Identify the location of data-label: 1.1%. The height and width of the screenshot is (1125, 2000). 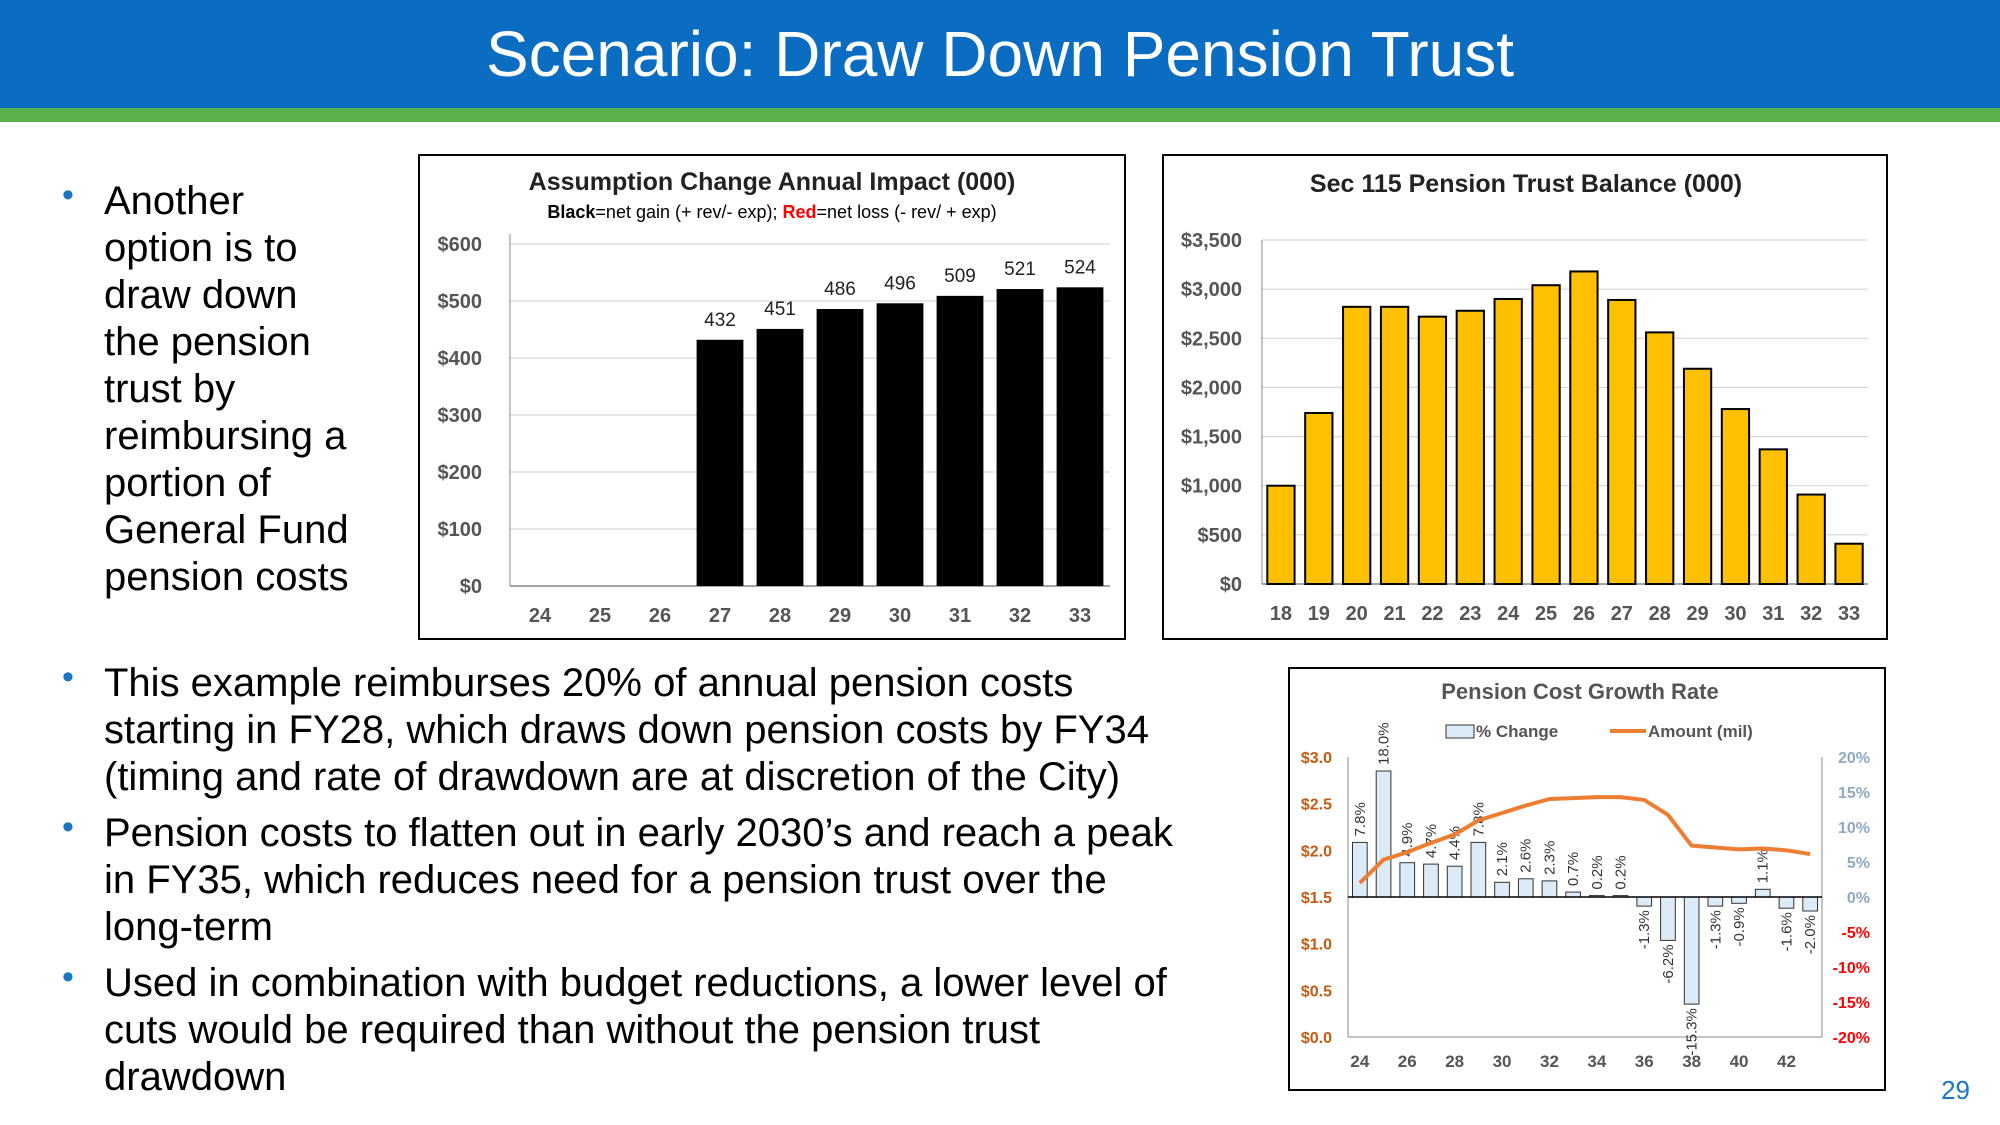
(1763, 866).